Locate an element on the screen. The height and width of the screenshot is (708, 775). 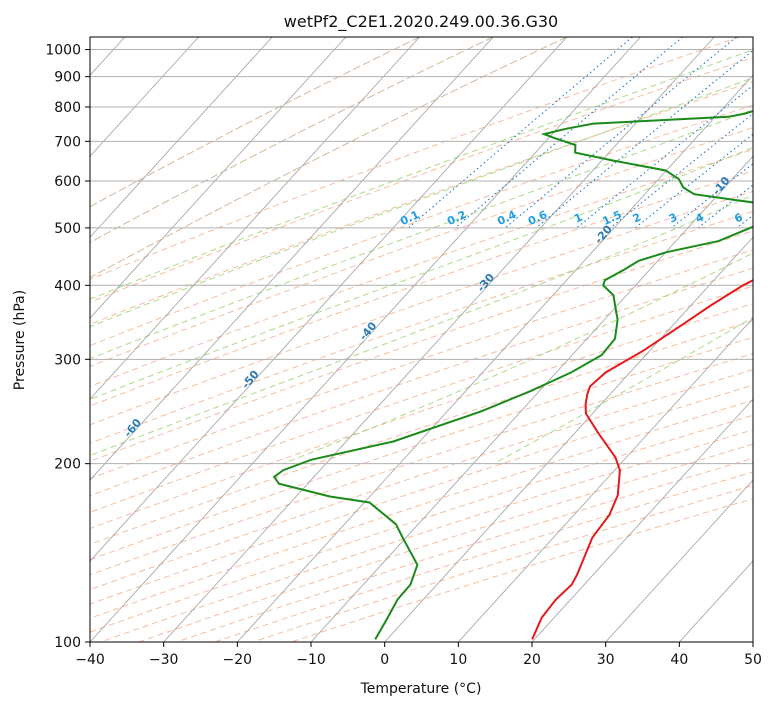
y-tick-label: 500 is located at coordinates (67, 229).